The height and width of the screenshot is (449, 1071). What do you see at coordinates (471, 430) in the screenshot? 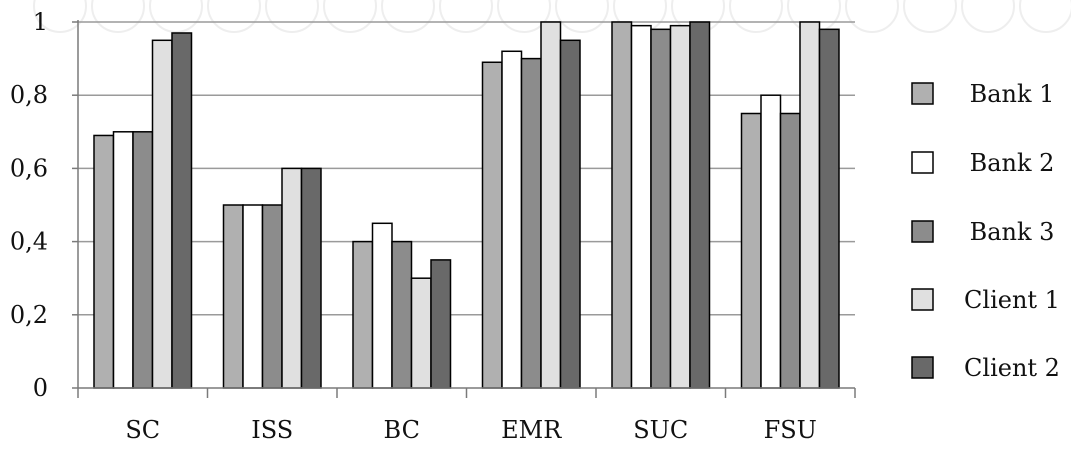
I see `x-tick-labels: SC ISS BC EMR SUC FSU` at bounding box center [471, 430].